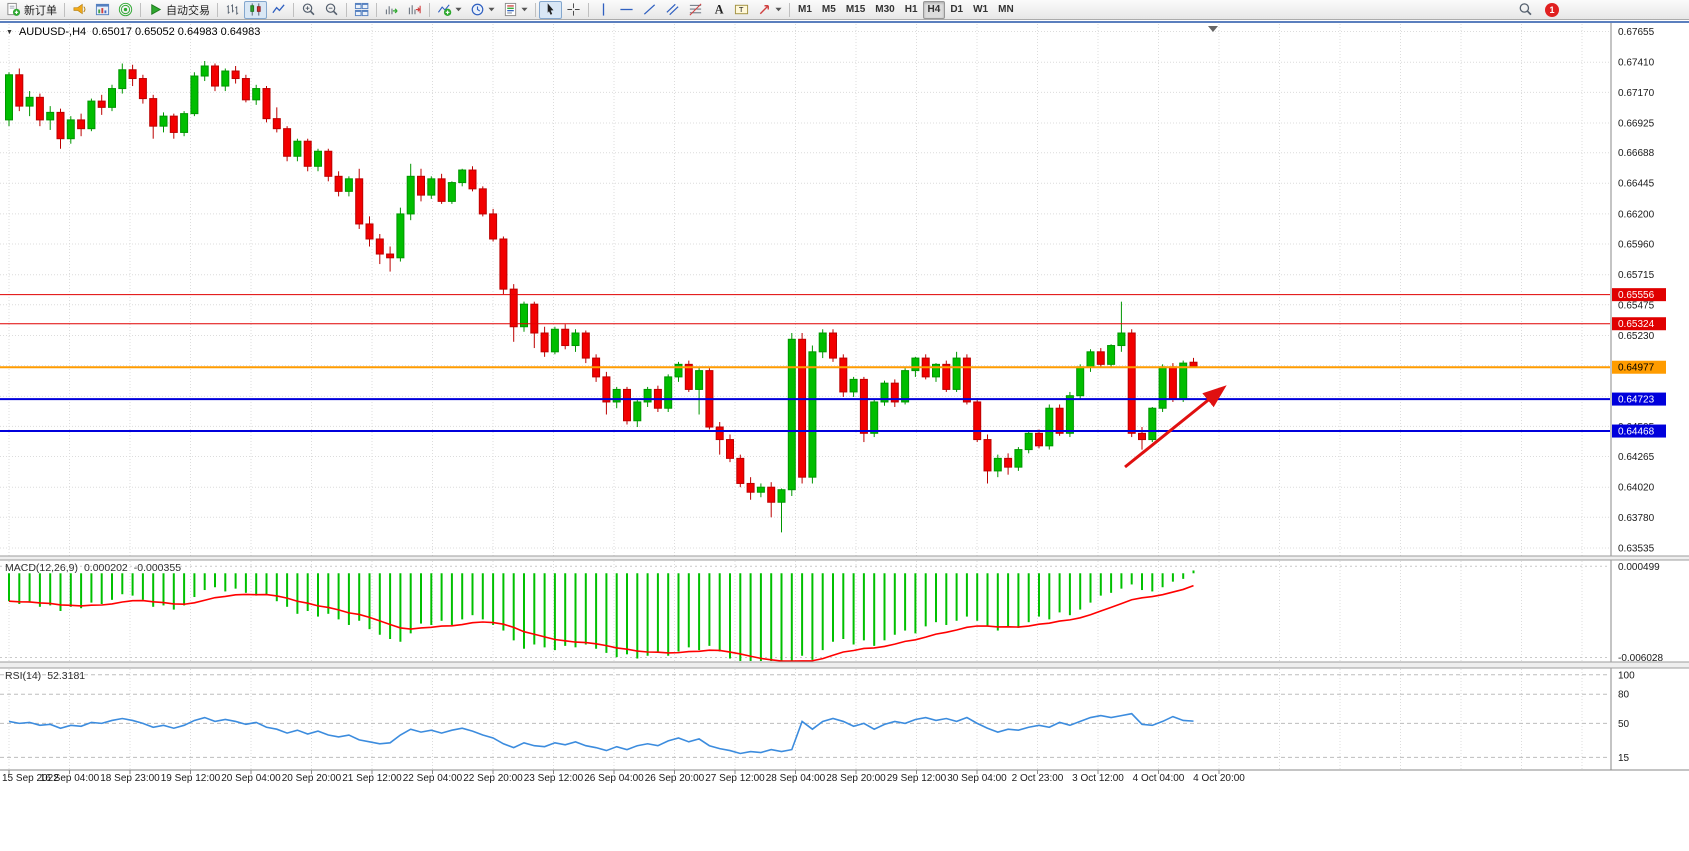 The image size is (1689, 851). I want to click on svg-text: 0.65715, so click(1636, 275).